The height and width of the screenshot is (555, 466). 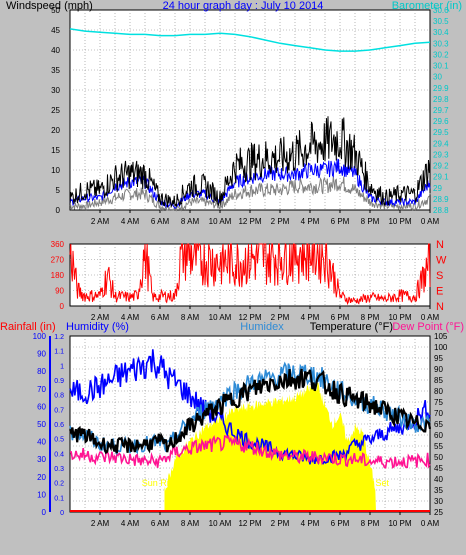 What do you see at coordinates (97, 327) in the screenshot?
I see `humidity-axis-label: Humidity (%)` at bounding box center [97, 327].